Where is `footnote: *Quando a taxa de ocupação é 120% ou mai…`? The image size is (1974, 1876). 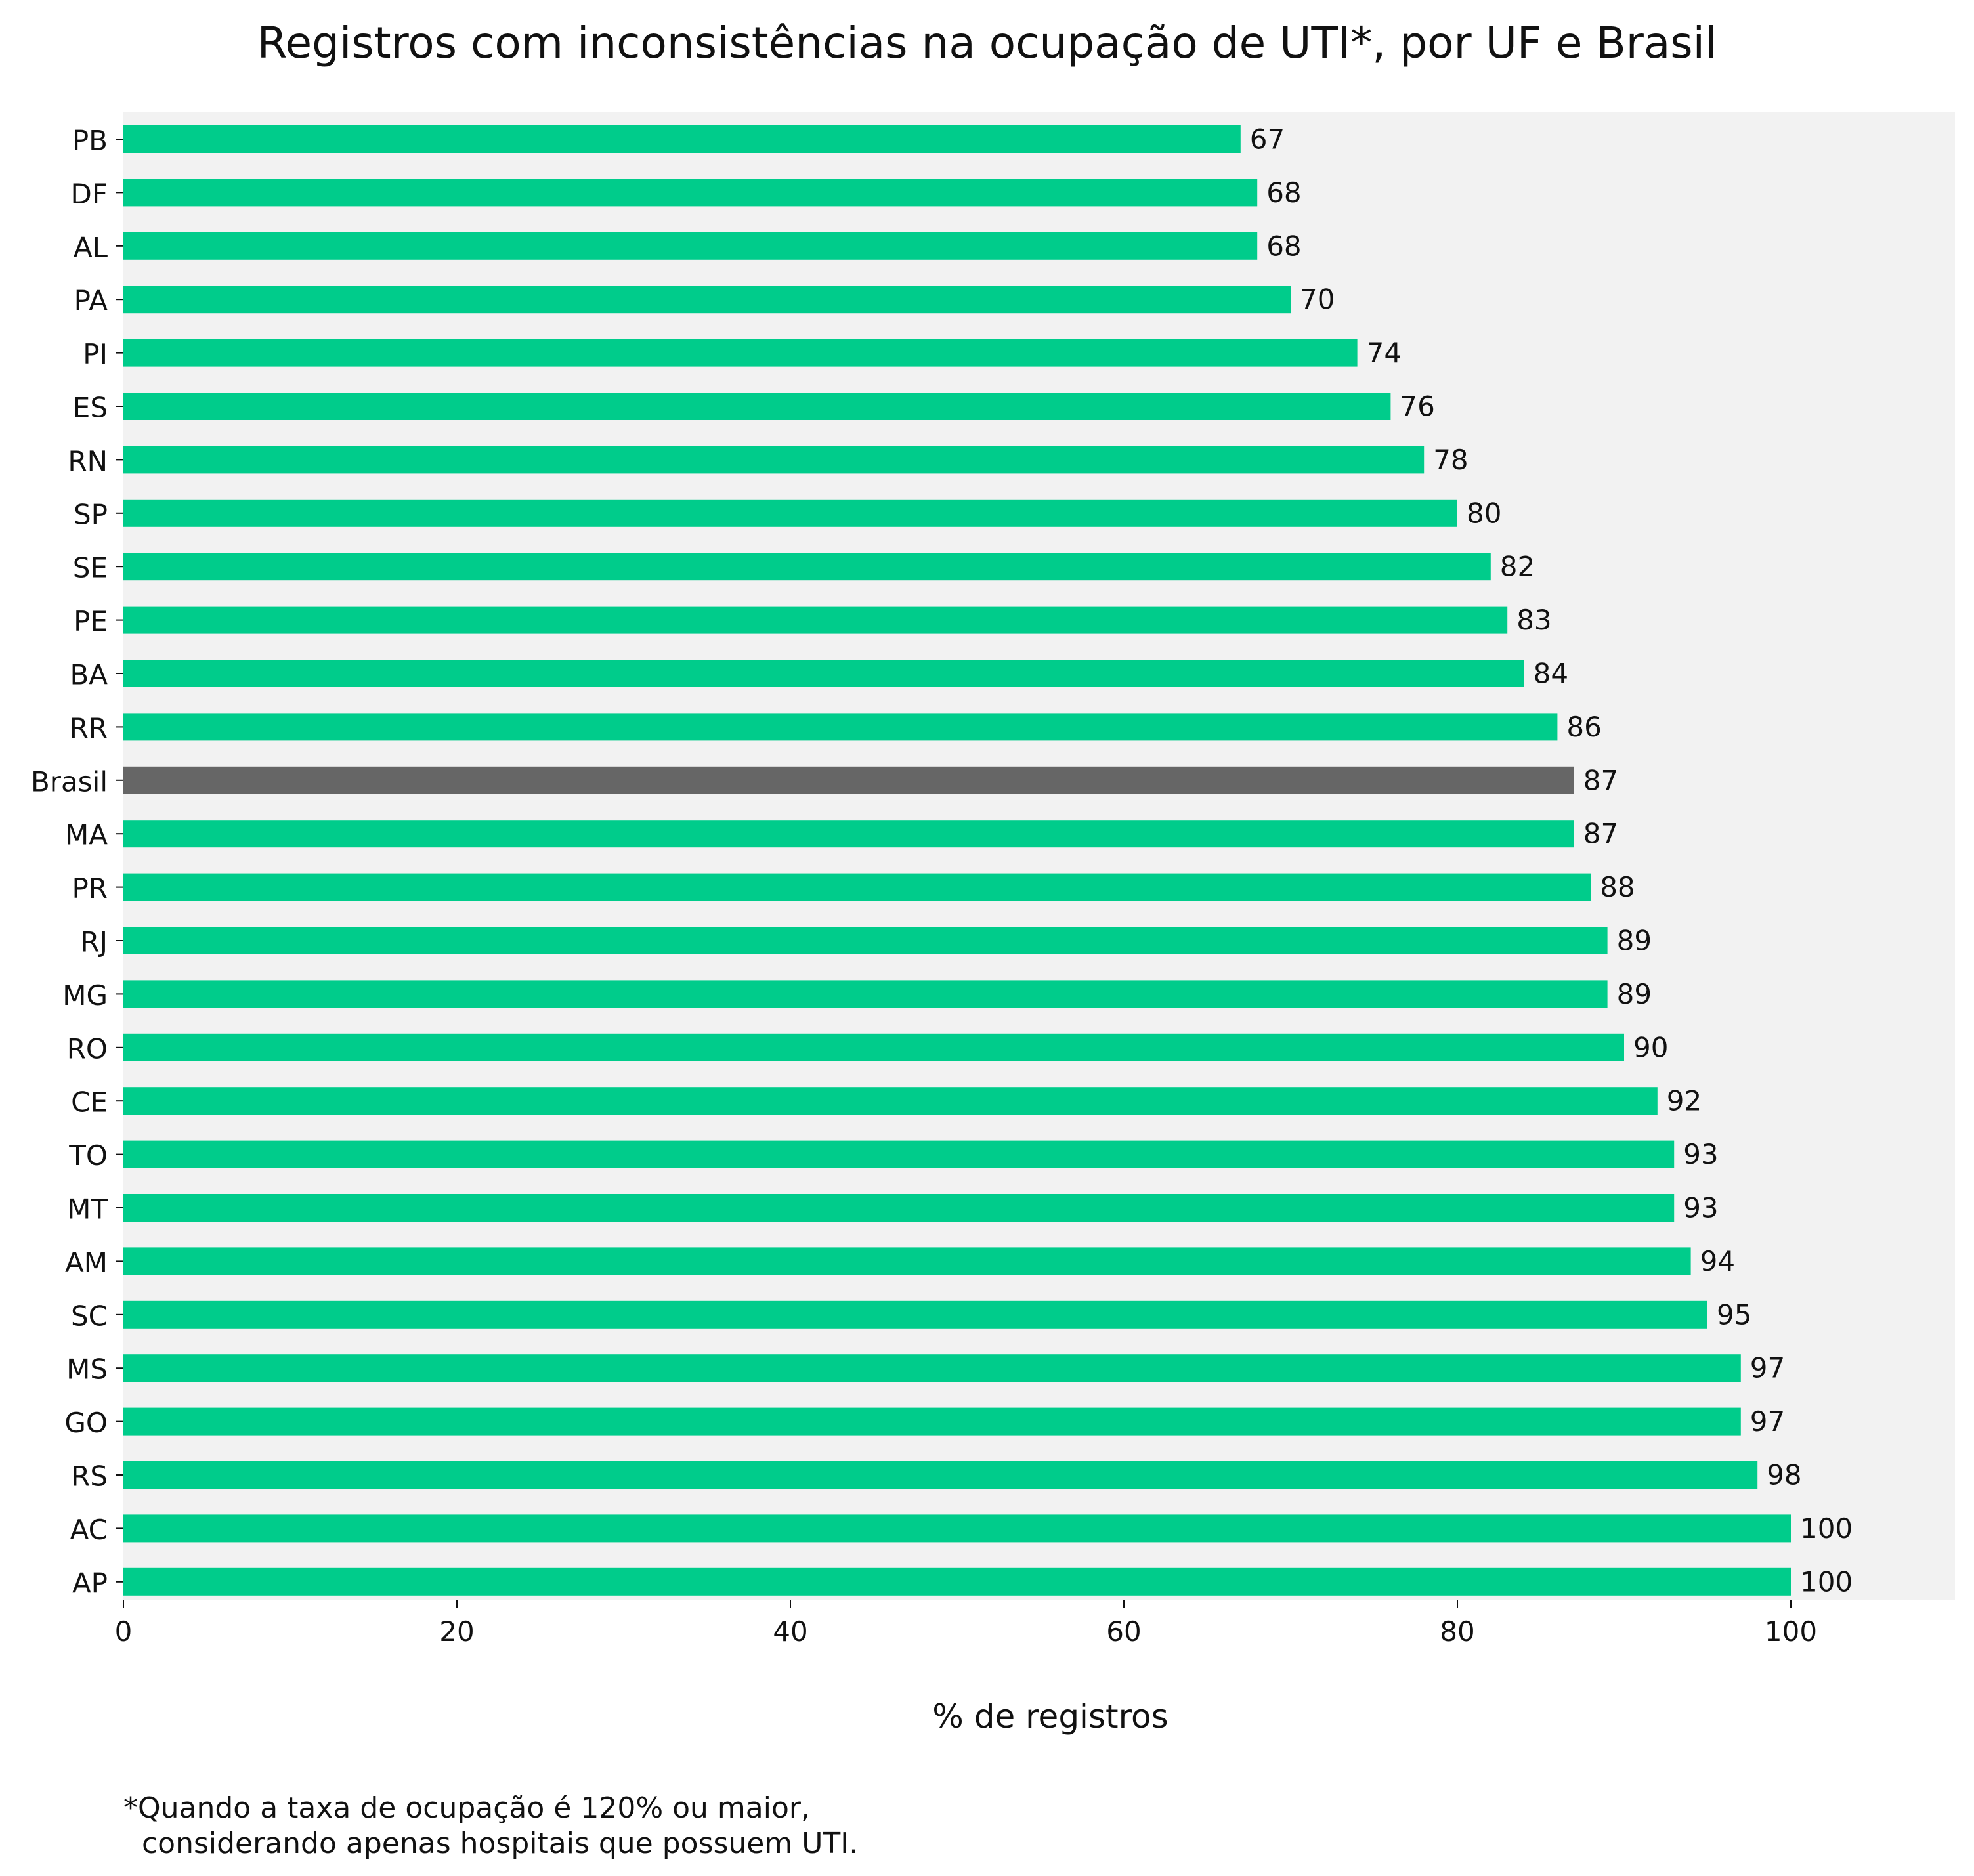 footnote: *Quando a taxa de ocupação é 120% ou mai… is located at coordinates (490, 1827).